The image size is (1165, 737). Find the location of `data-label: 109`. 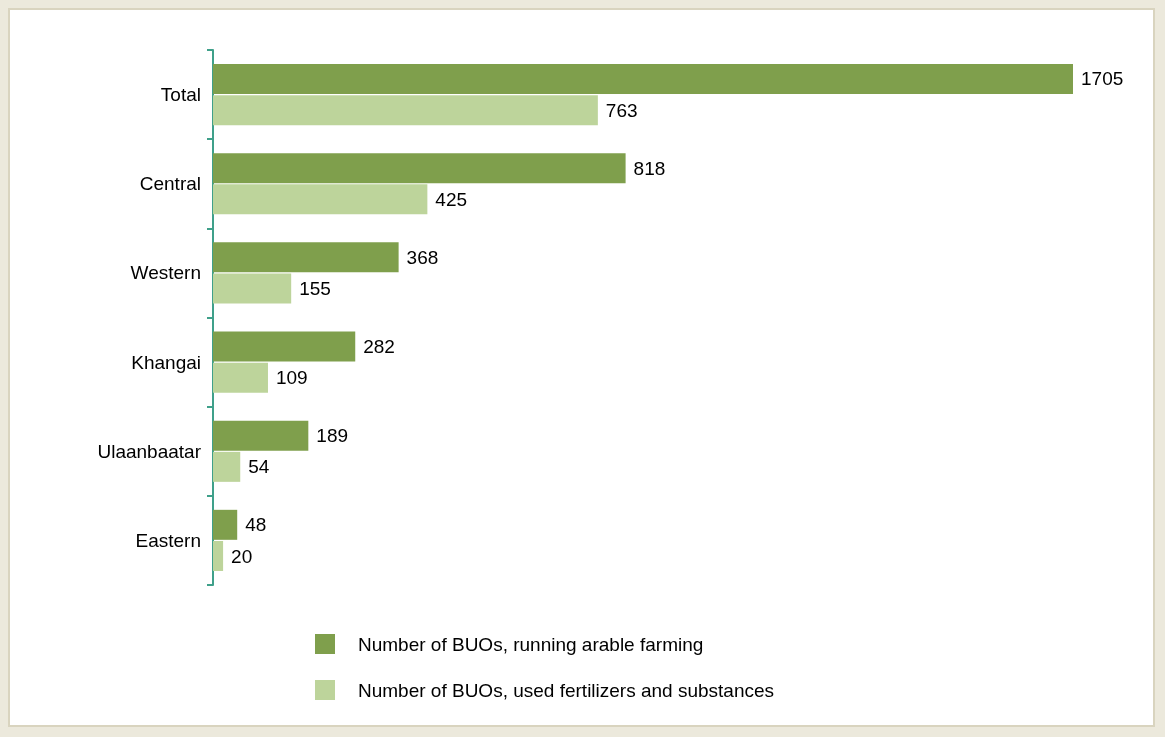

data-label: 109 is located at coordinates (291, 378).